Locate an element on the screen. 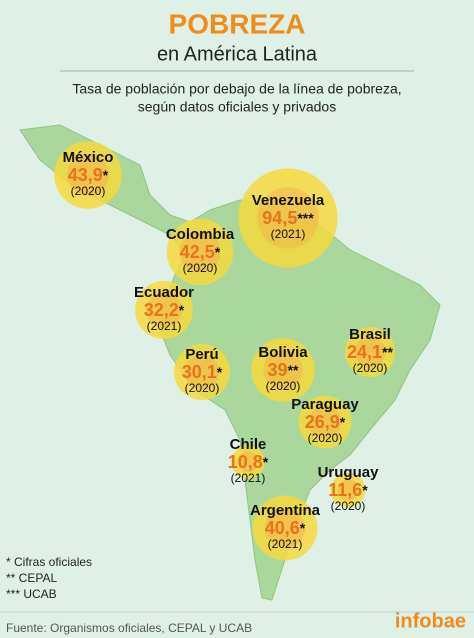 This screenshot has height=638, width=474. value-line: 94,5*** is located at coordinates (288, 218).